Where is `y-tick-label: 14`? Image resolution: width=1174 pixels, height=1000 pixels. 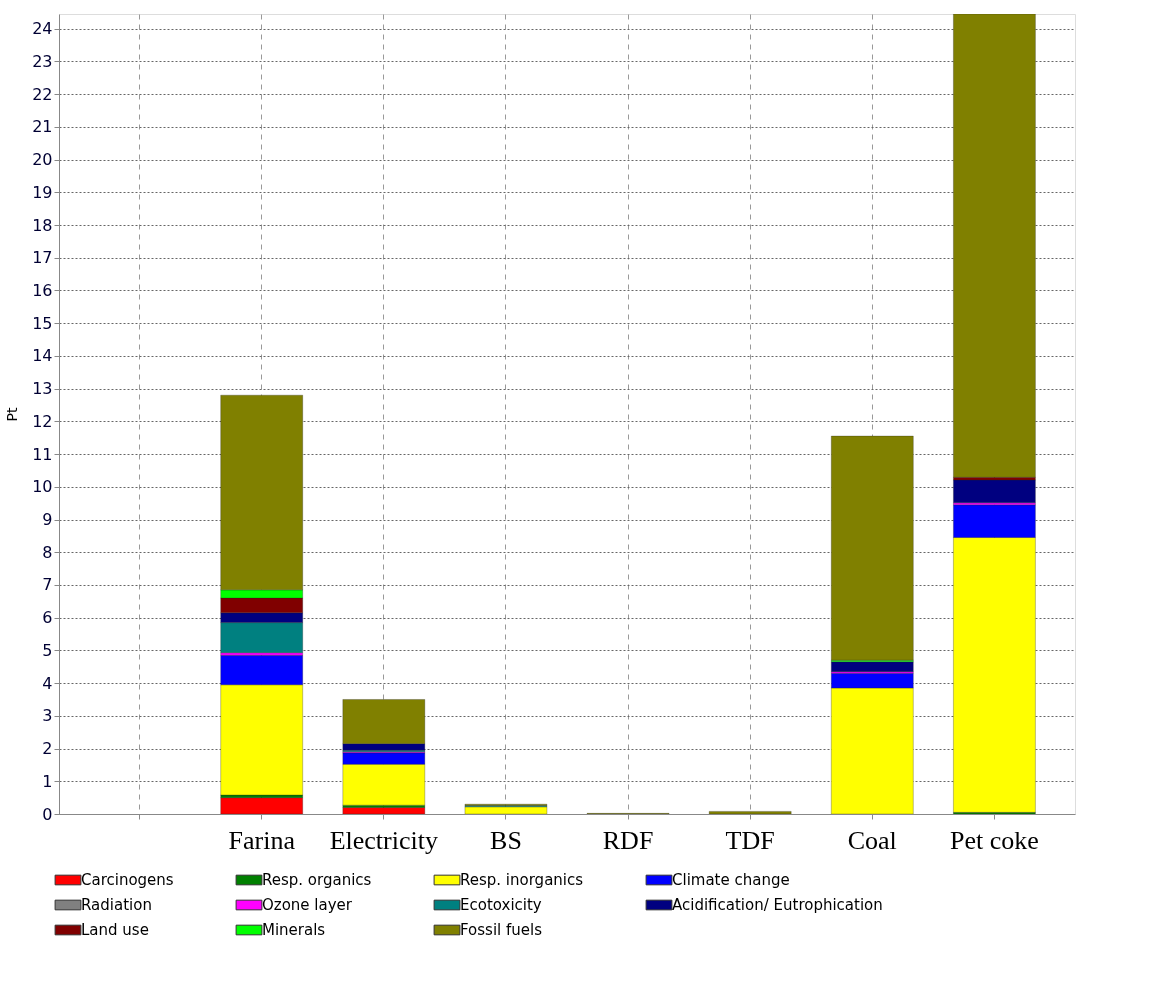
y-tick-label: 14 is located at coordinates (42, 356).